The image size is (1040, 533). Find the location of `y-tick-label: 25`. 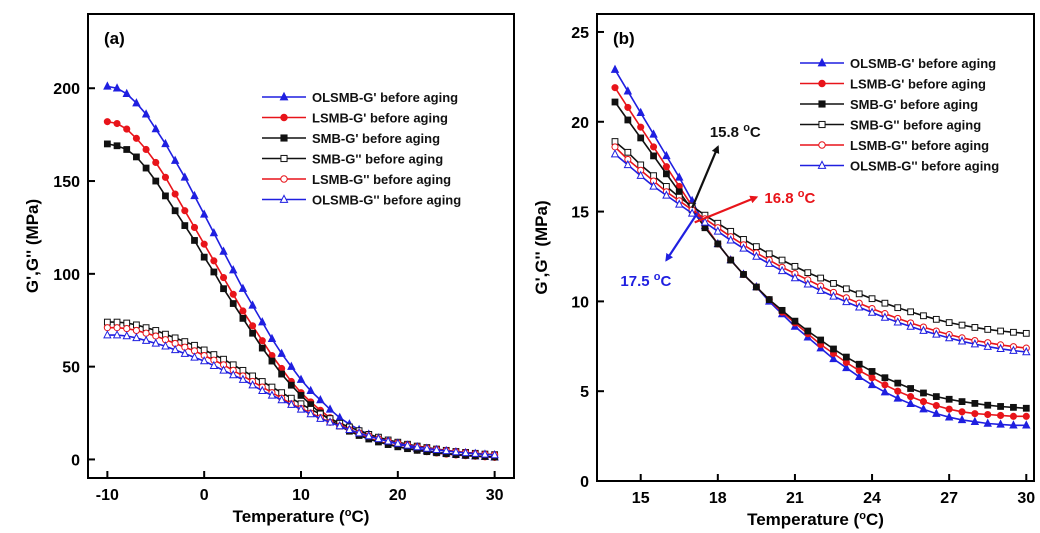

y-tick-label: 25 is located at coordinates (580, 33).